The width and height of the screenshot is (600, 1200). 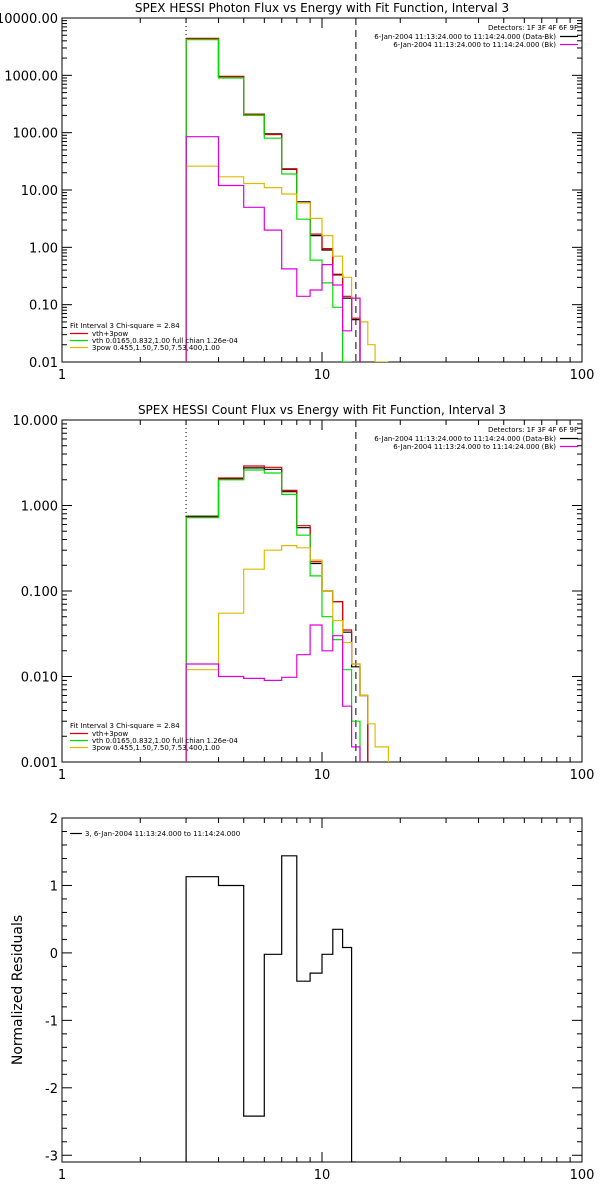 I want to click on y-tick-label: 0.100, so click(x=39, y=592).